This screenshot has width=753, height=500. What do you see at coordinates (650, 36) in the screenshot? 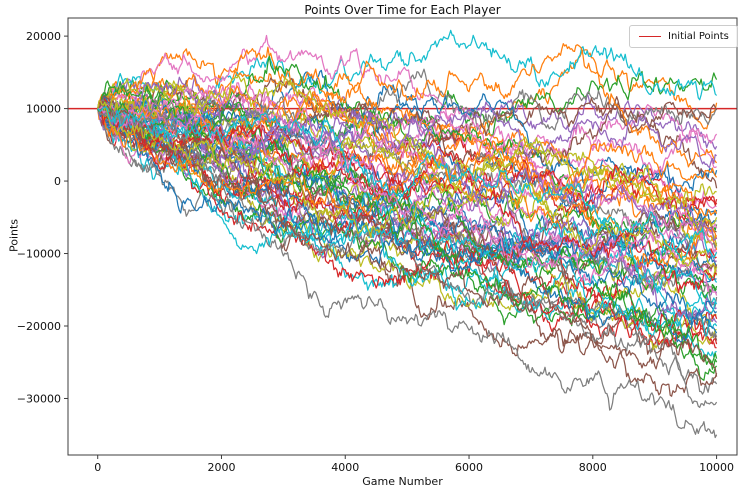
I see `legend-line-swatch` at bounding box center [650, 36].